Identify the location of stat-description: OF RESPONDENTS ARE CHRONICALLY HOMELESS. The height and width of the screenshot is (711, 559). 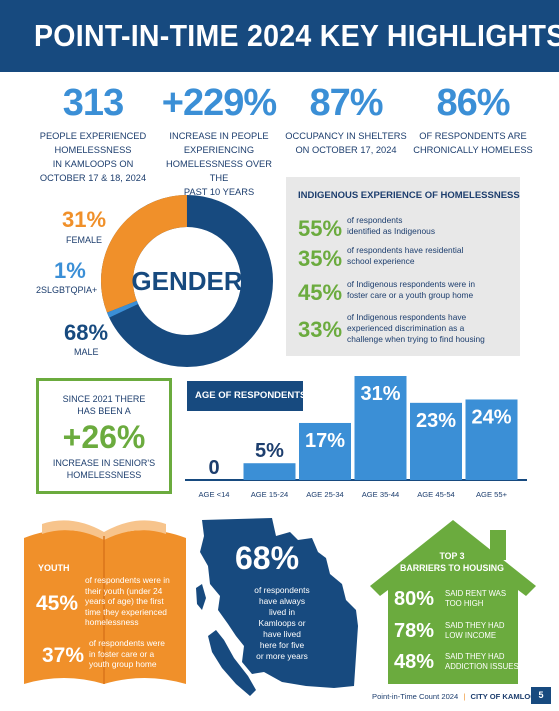
(473, 143).